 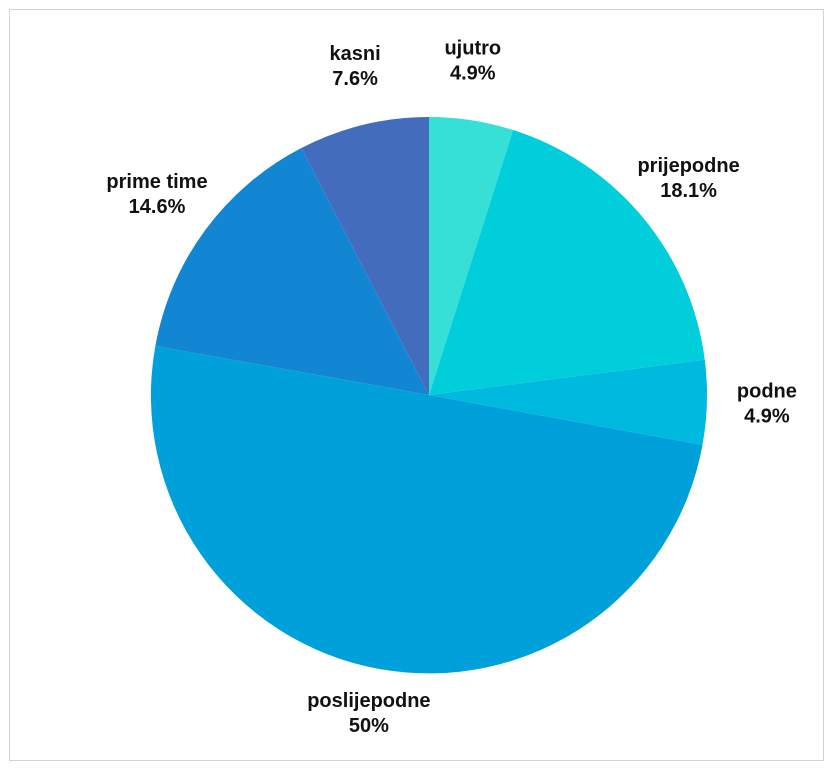 I want to click on slice-label-ujutro: ujutro 4.9%, so click(x=472, y=61).